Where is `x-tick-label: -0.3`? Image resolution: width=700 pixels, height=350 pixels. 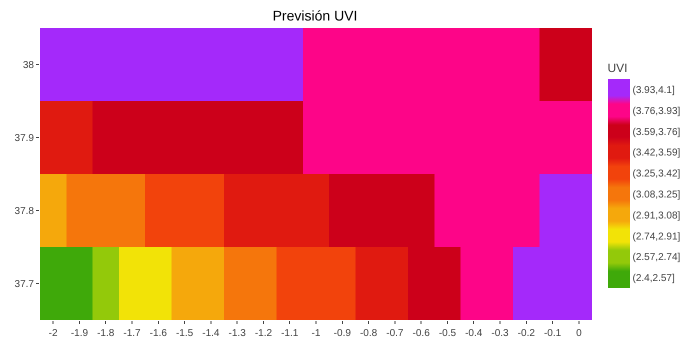
x-tick-label: -0.3 is located at coordinates (500, 333).